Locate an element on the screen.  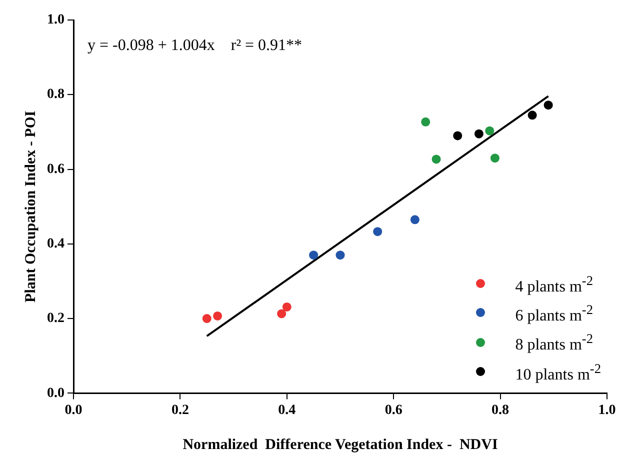
legend-label: 8 plants m$^{-2}$ is located at coordinates (554, 343).